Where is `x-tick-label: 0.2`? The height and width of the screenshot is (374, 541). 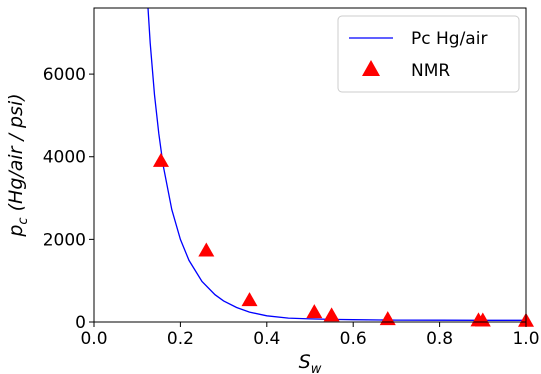
x-tick-label: 0.2 is located at coordinates (180, 339).